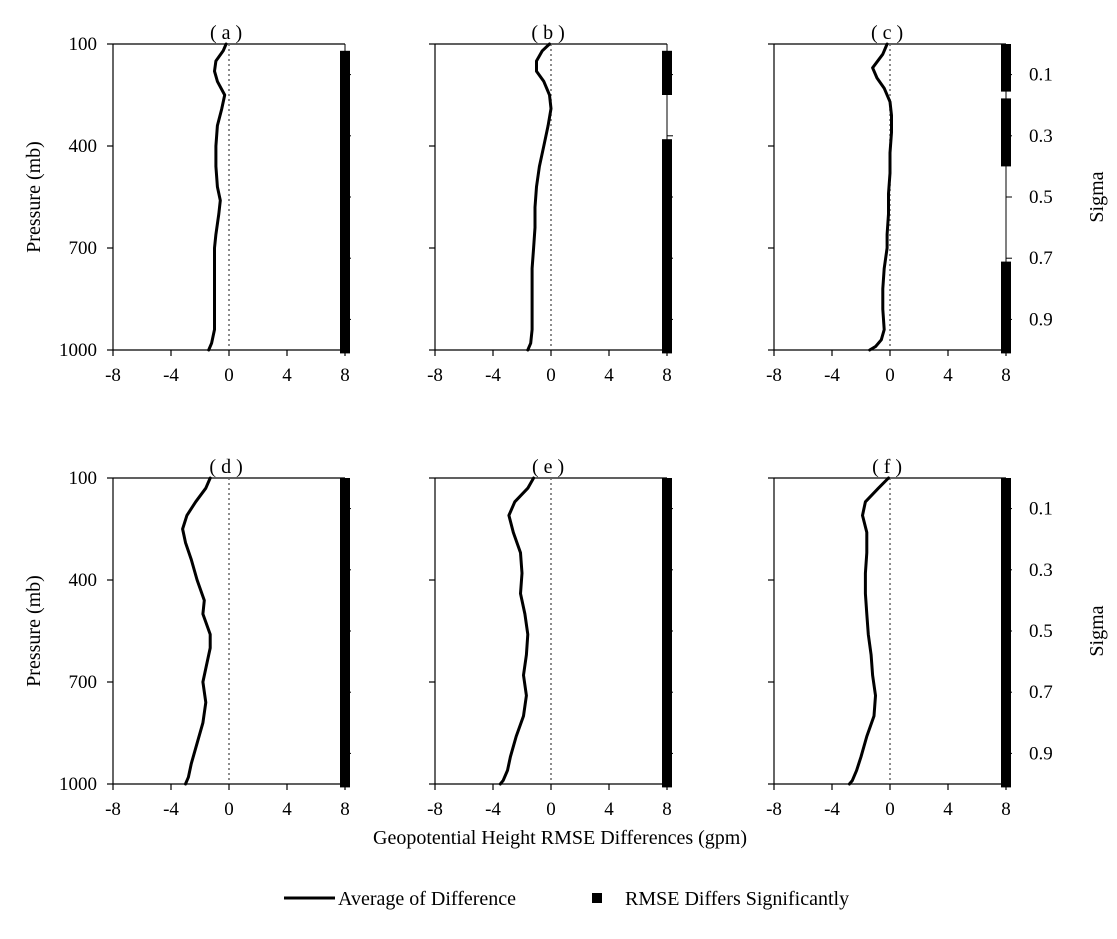 The image size is (1117, 939). Describe the element at coordinates (909, 204) in the screenshot. I see `panel-c: -8 -4 0 4 8 0.1 0.3 0.5 0.7 0.9 ( c )` at that location.